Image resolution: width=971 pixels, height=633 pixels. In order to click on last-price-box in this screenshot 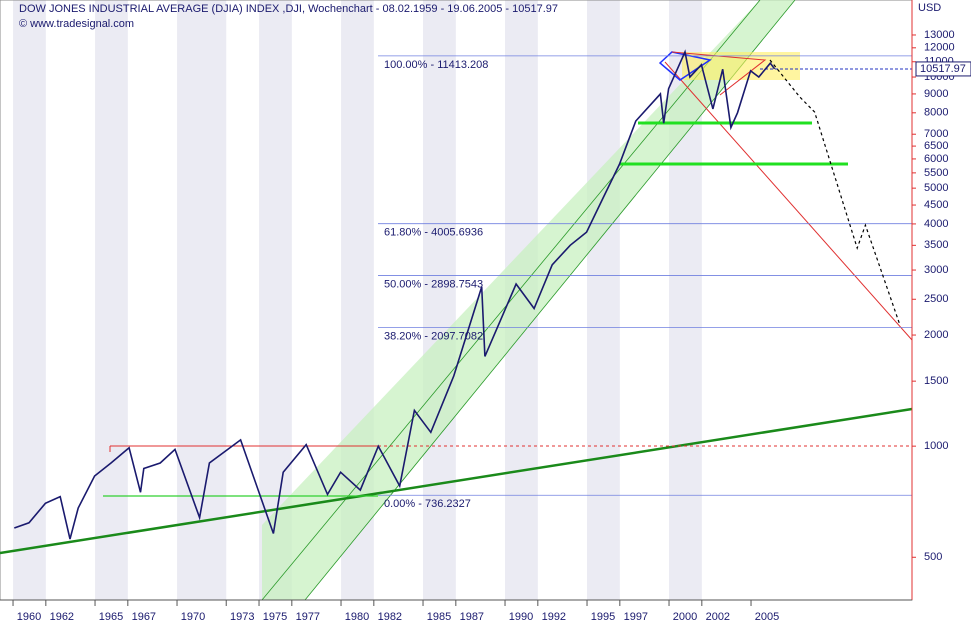, I will do `click(943, 69)`.